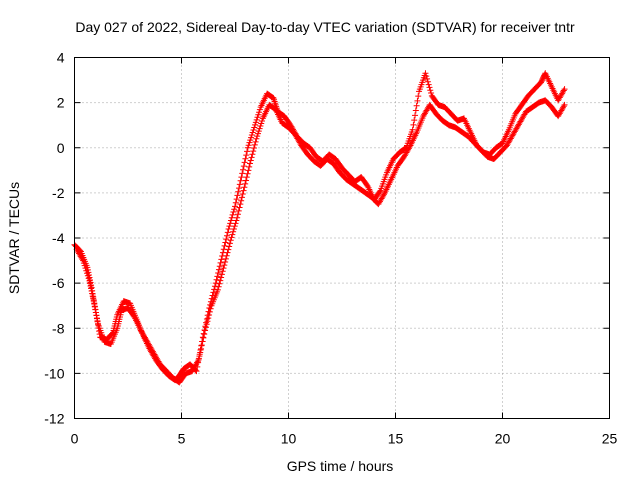 The width and height of the screenshot is (640, 480). Describe the element at coordinates (61, 58) in the screenshot. I see `y-tick-label: 4` at that location.